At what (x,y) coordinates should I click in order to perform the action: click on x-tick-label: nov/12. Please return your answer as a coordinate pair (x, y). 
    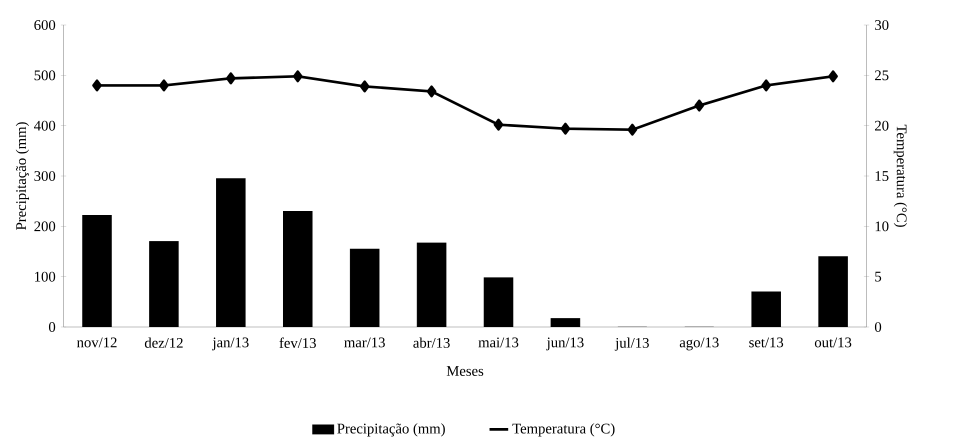
    Looking at the image, I should click on (96, 342).